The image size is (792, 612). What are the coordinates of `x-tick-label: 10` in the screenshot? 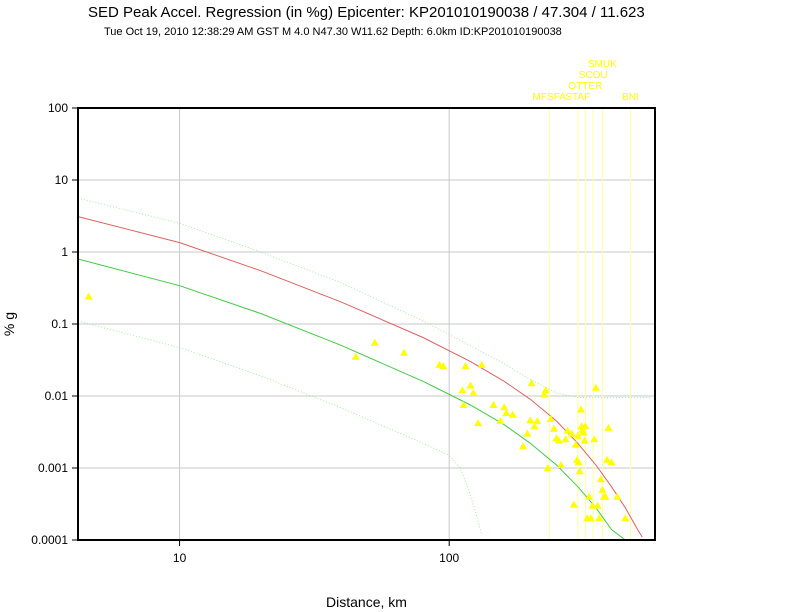 It's located at (180, 558).